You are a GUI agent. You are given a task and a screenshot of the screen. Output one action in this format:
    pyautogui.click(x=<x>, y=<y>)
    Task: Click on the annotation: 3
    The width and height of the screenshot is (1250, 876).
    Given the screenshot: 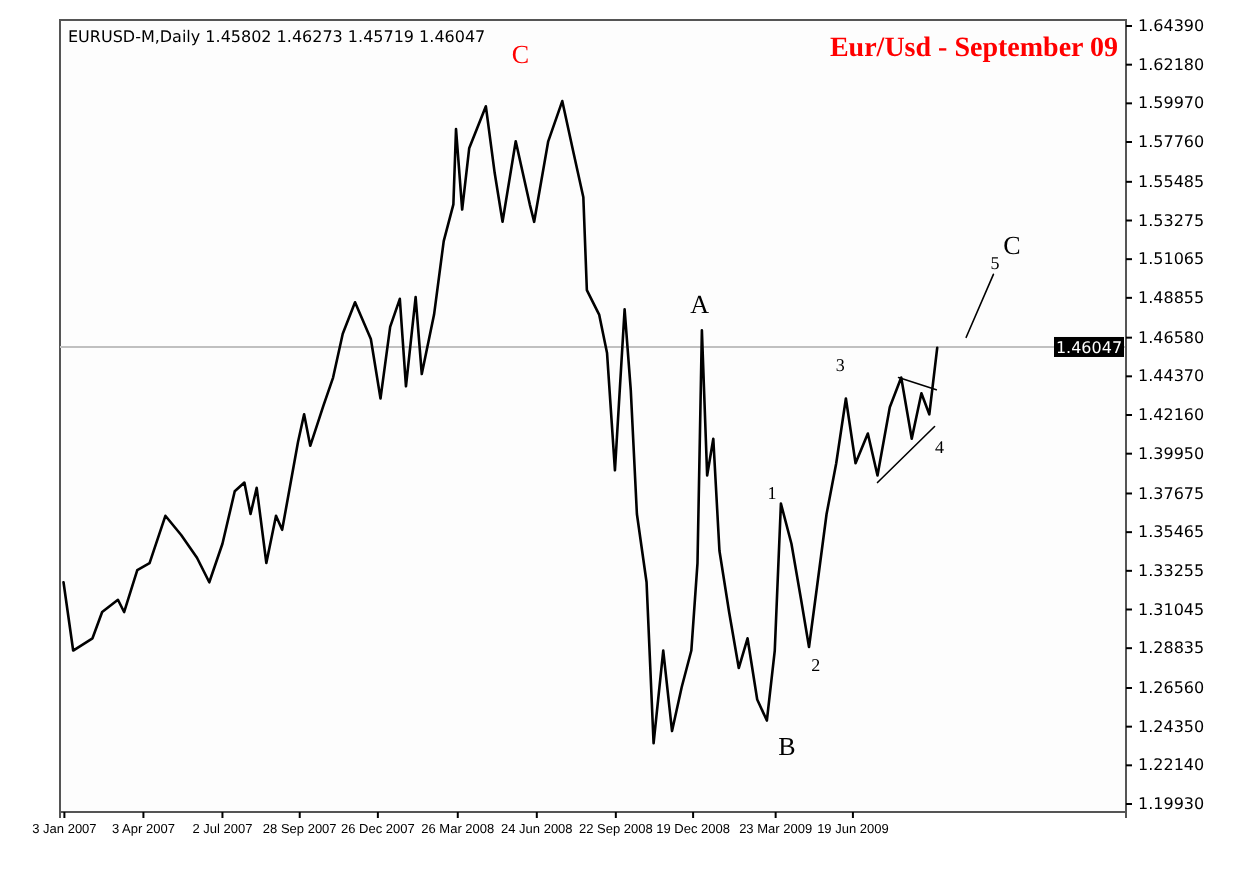 What is the action you would take?
    pyautogui.click(x=840, y=365)
    